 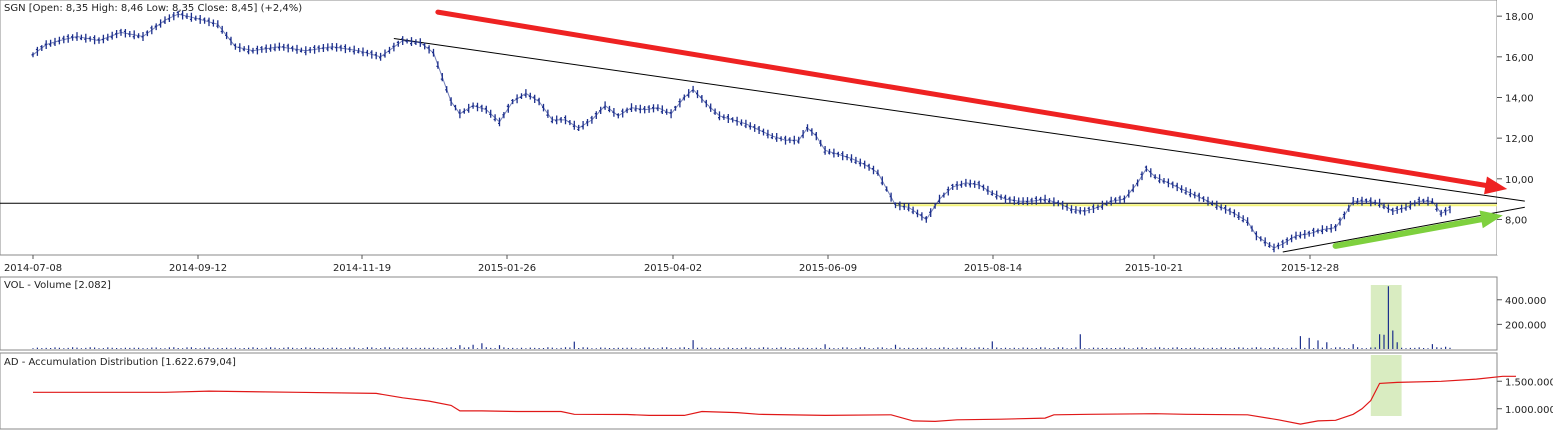 What do you see at coordinates (1519, 139) in the screenshot?
I see `price-y-tick-label: 12,00` at bounding box center [1519, 139].